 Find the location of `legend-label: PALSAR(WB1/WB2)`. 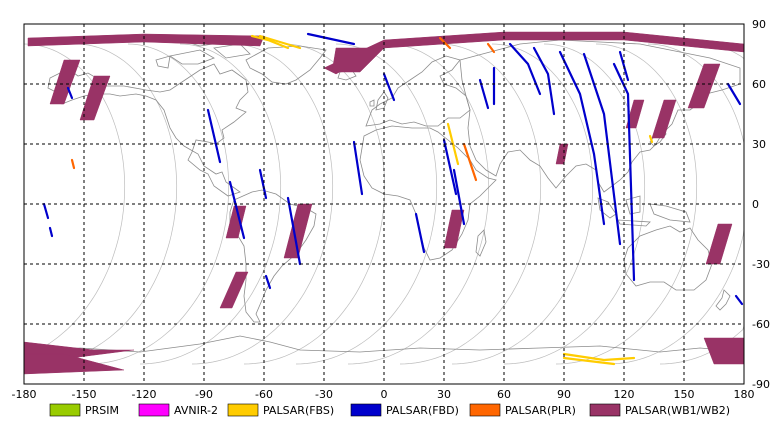

legend-label: PALSAR(WB1/WB2) is located at coordinates (677, 410).